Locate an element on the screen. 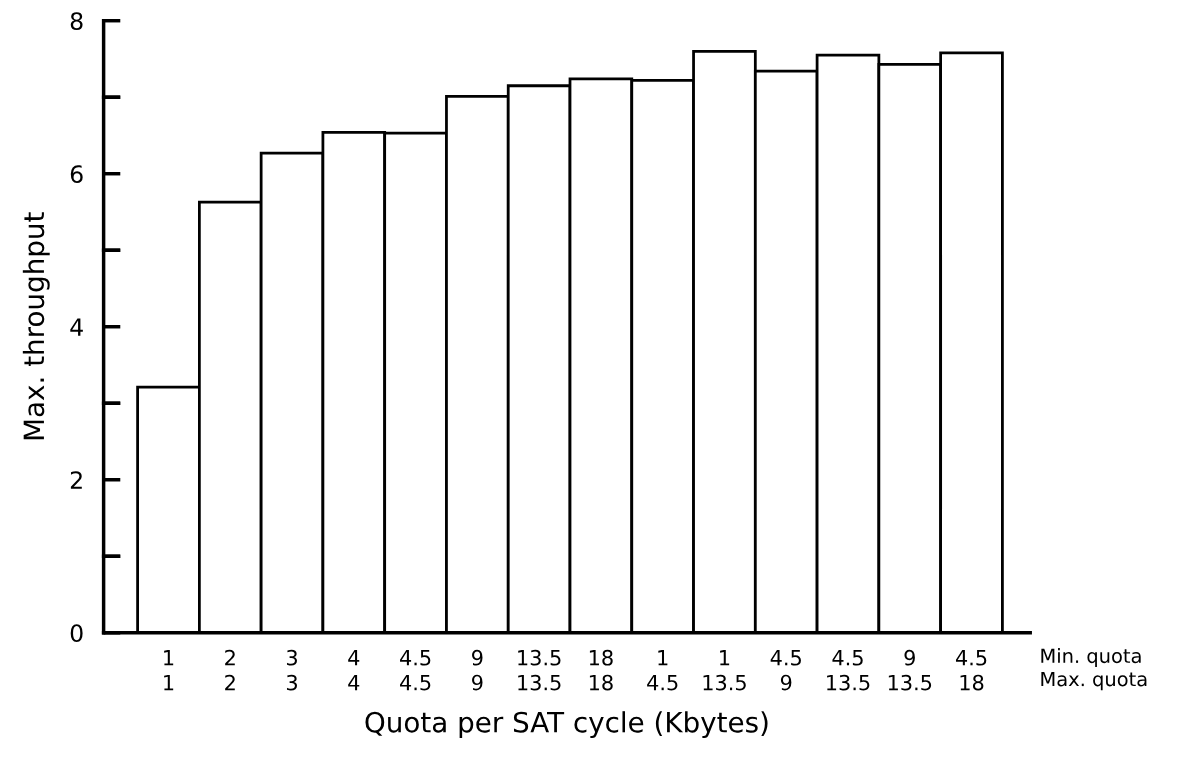  y-tick-label: 6 is located at coordinates (76, 174).